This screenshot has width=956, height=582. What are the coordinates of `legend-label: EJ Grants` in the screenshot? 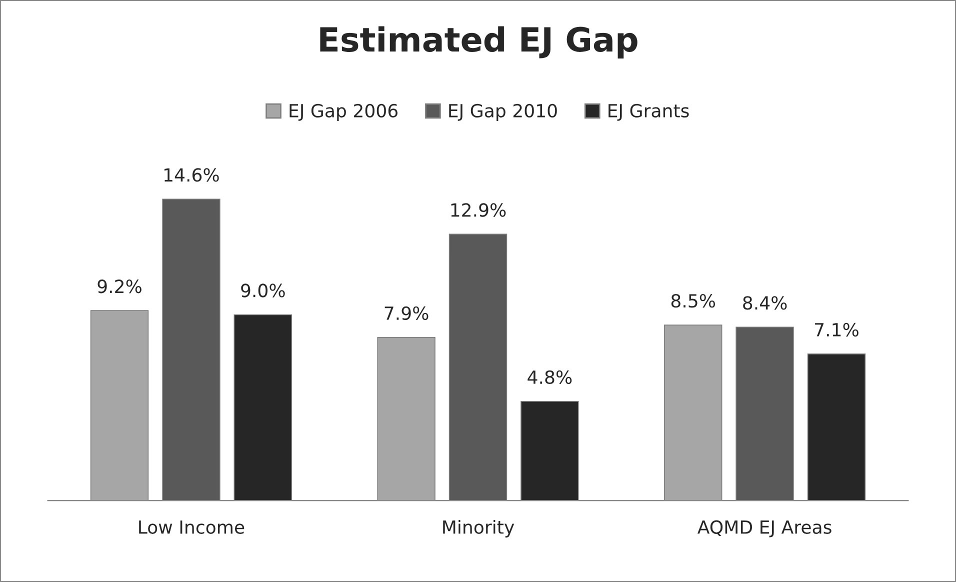 It's located at (648, 112).